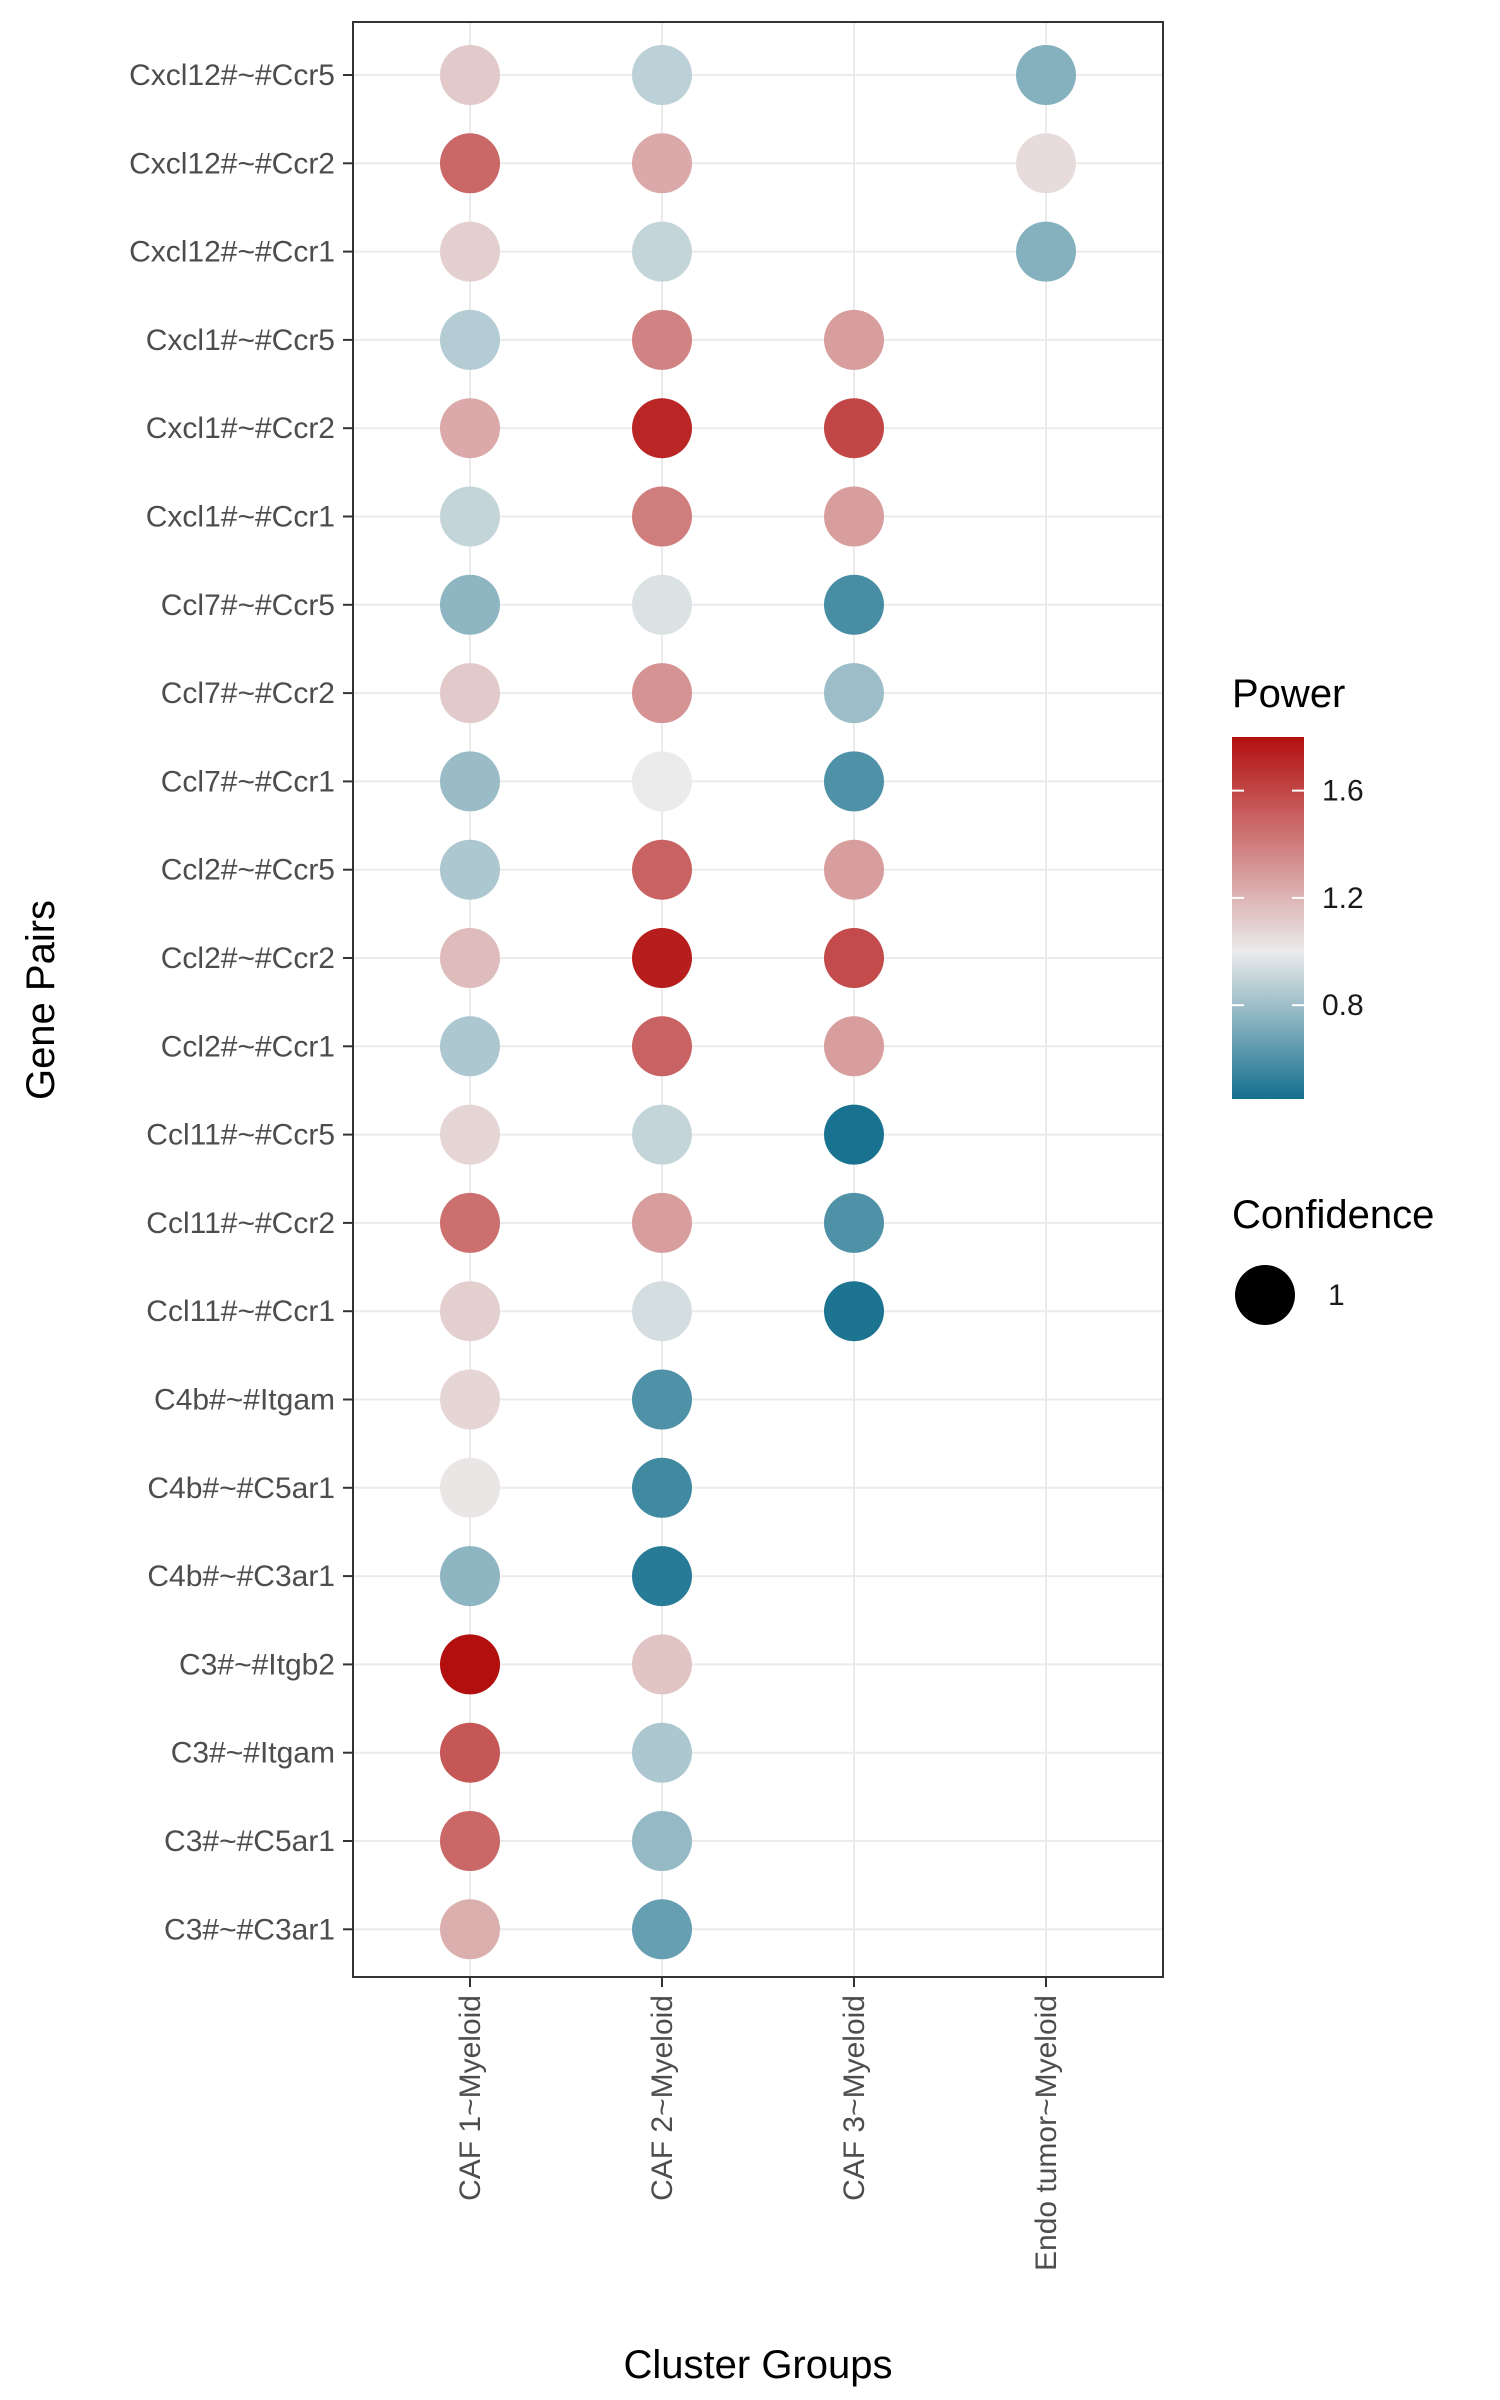 The image size is (1500, 2400). What do you see at coordinates (1046, 2133) in the screenshot?
I see `x-tick-label: Endo tumor~Myeloid` at bounding box center [1046, 2133].